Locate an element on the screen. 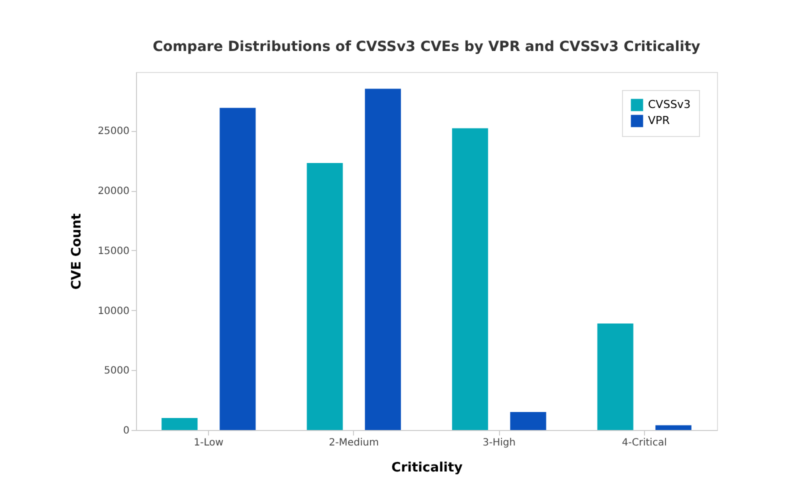 This screenshot has height=504, width=787. y-axis-title: CVE Count is located at coordinates (77, 251).